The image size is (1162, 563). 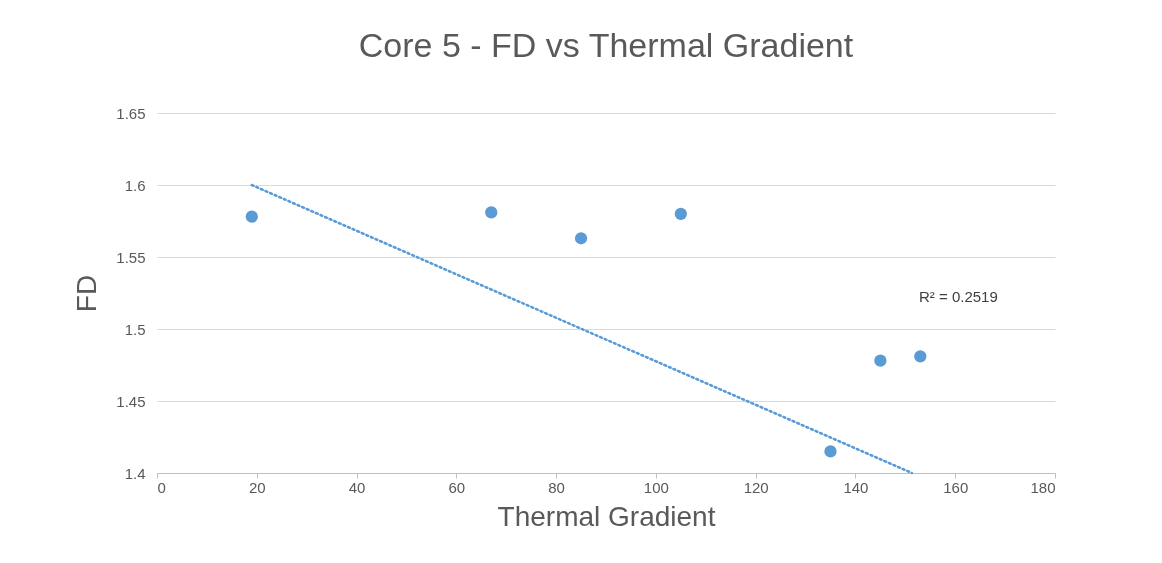 What do you see at coordinates (131, 257) in the screenshot?
I see `y-tick-label: 1.55` at bounding box center [131, 257].